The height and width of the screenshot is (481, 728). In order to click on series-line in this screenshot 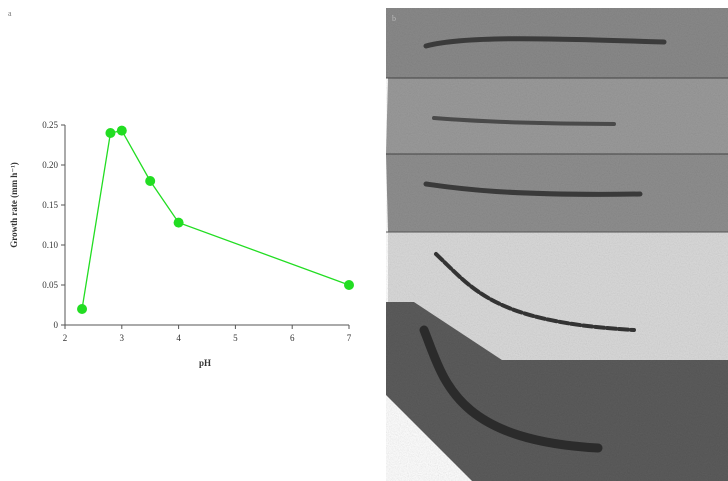, I will do `click(215, 220)`.